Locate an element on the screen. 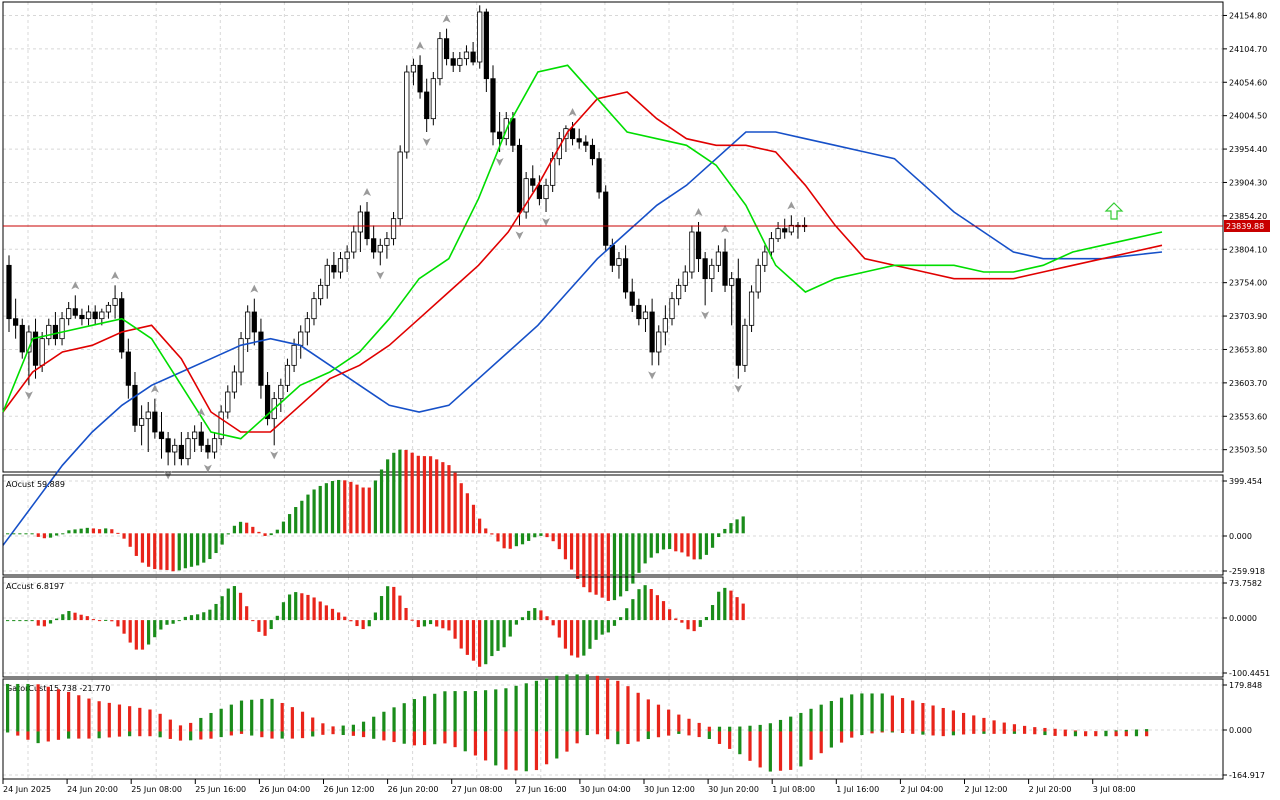  time-tick-label: 2 Jul 12:00 is located at coordinates (986, 789).